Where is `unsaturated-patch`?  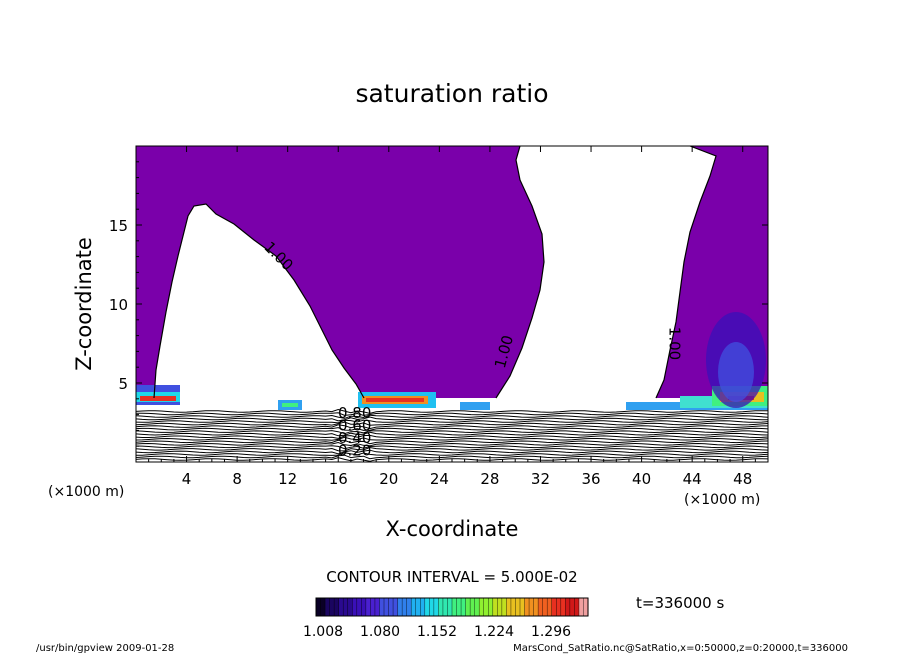
unsaturated-patch is located at coordinates (192, 352).